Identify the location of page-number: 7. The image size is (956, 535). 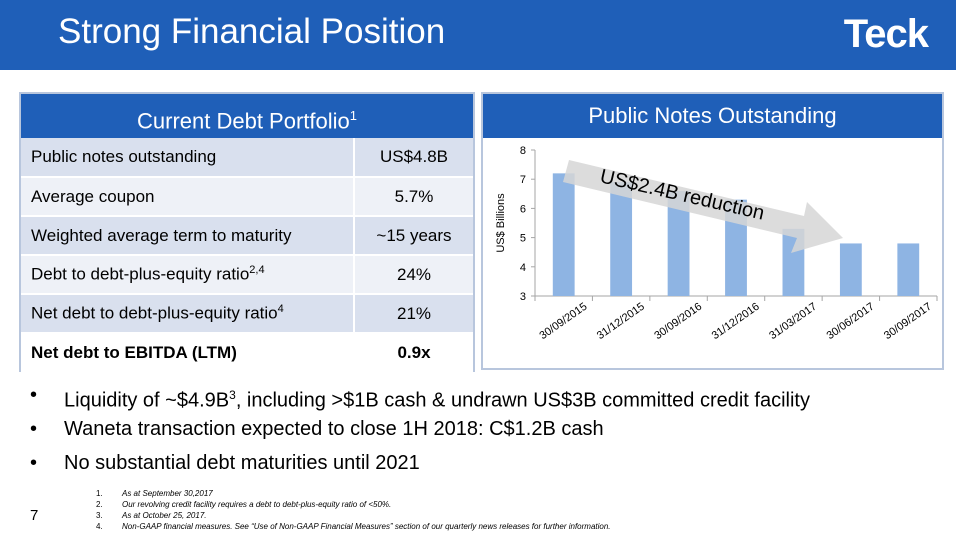
(34, 515).